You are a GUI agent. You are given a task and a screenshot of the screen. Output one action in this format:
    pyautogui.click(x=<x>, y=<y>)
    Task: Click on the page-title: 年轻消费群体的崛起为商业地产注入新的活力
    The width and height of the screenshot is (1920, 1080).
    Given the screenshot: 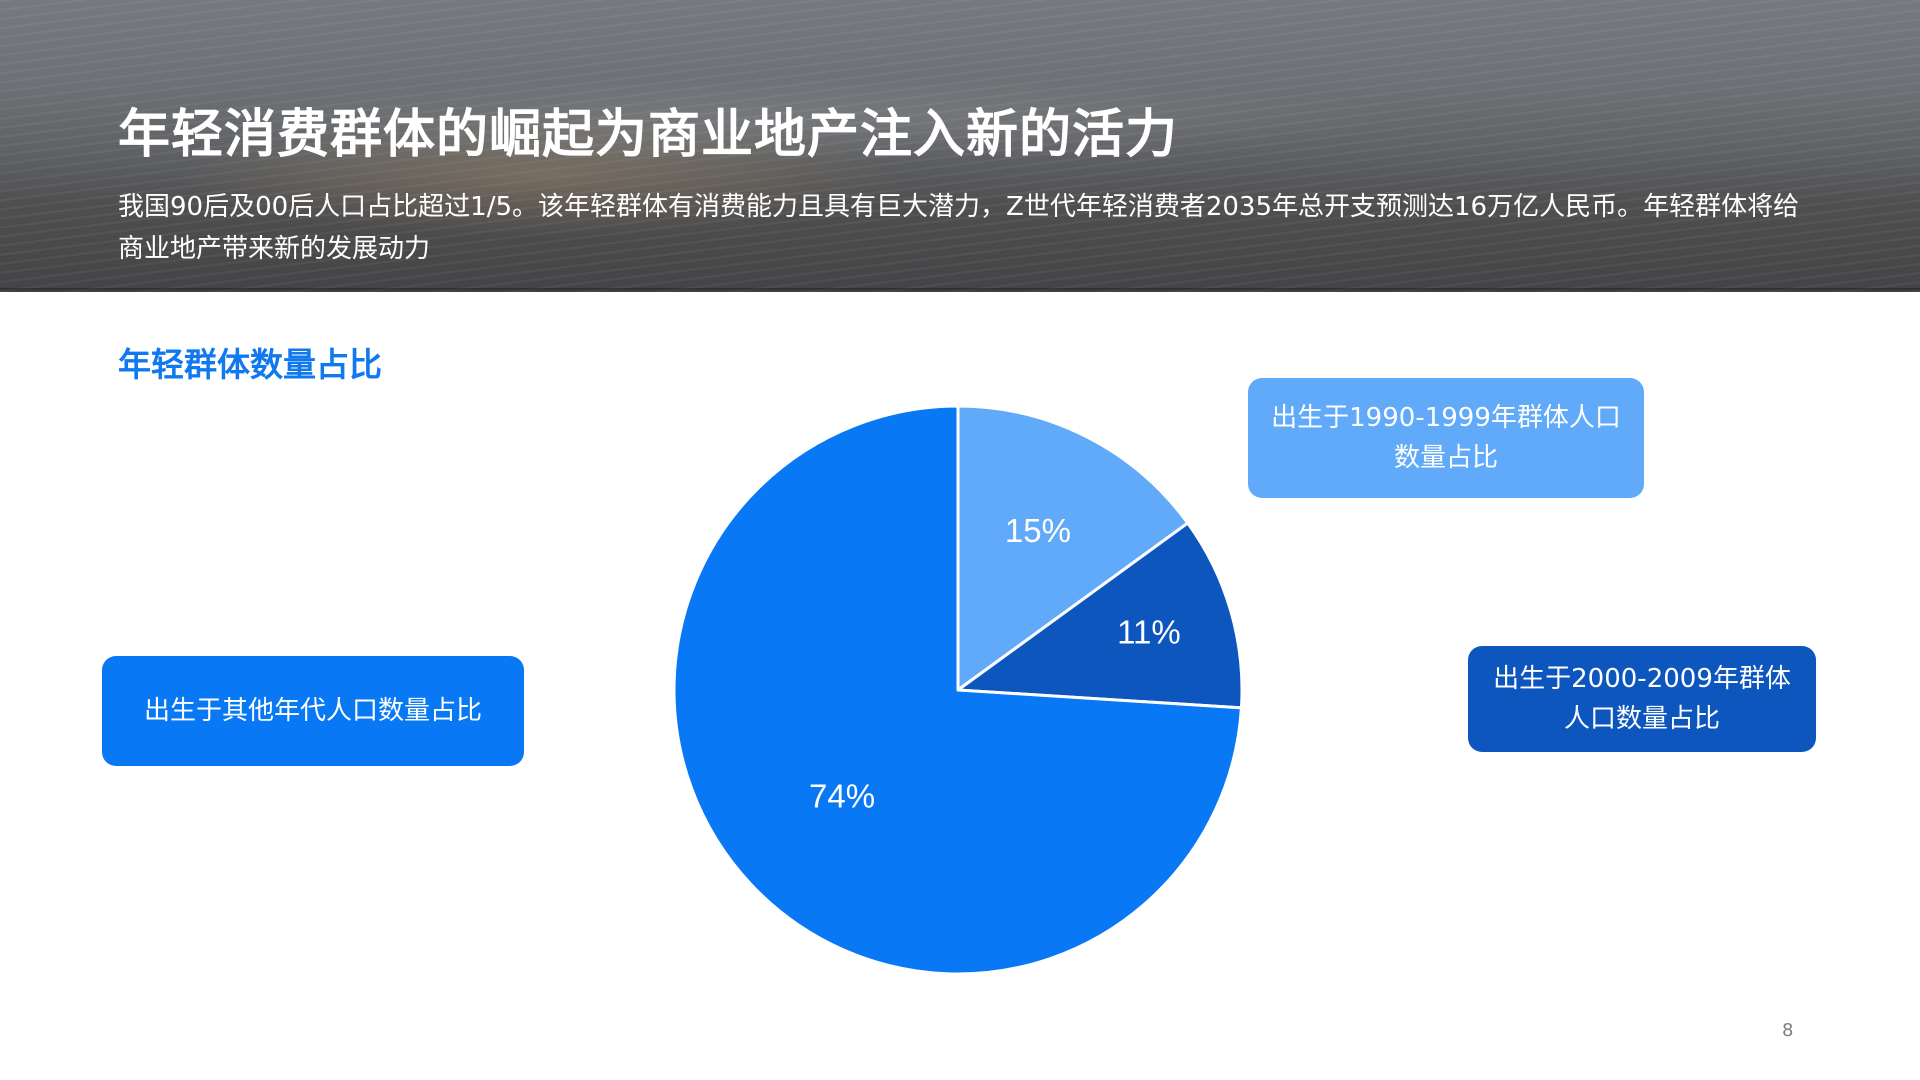 What is the action you would take?
    pyautogui.click(x=648, y=135)
    